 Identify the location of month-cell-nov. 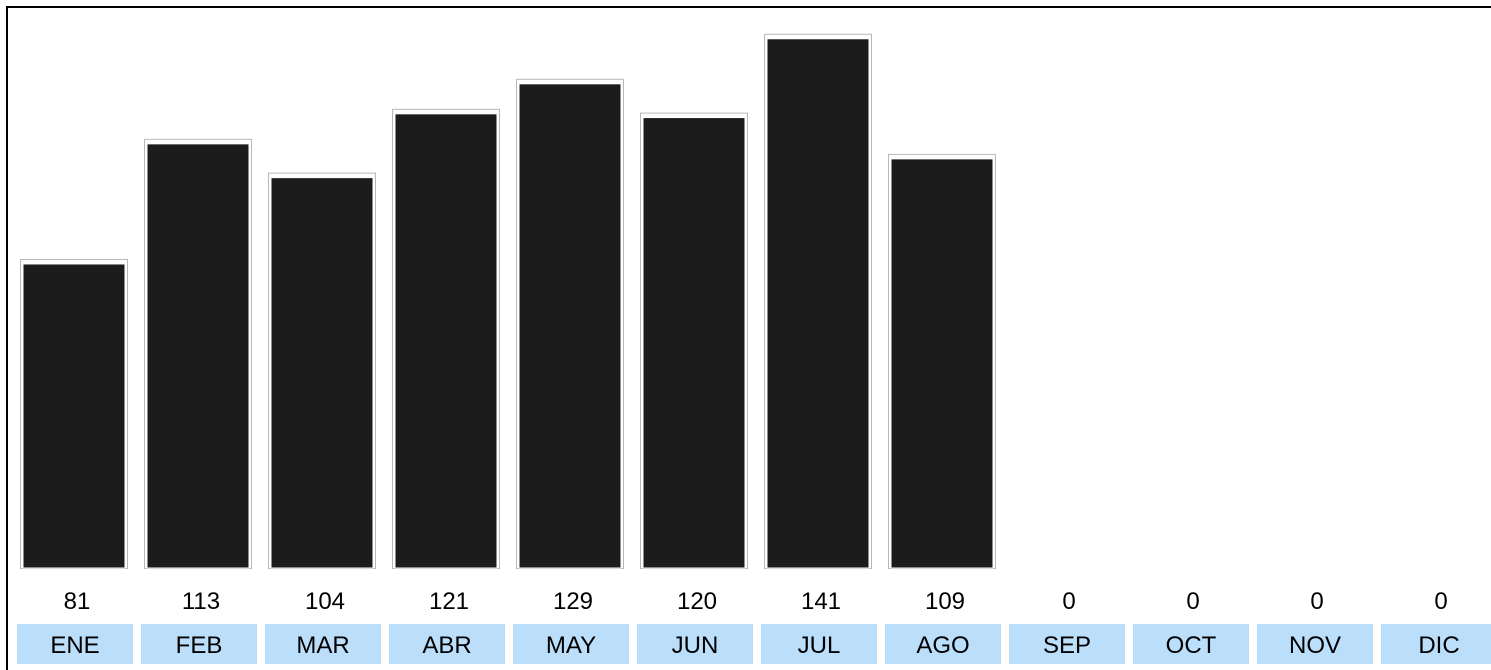
(1315, 644).